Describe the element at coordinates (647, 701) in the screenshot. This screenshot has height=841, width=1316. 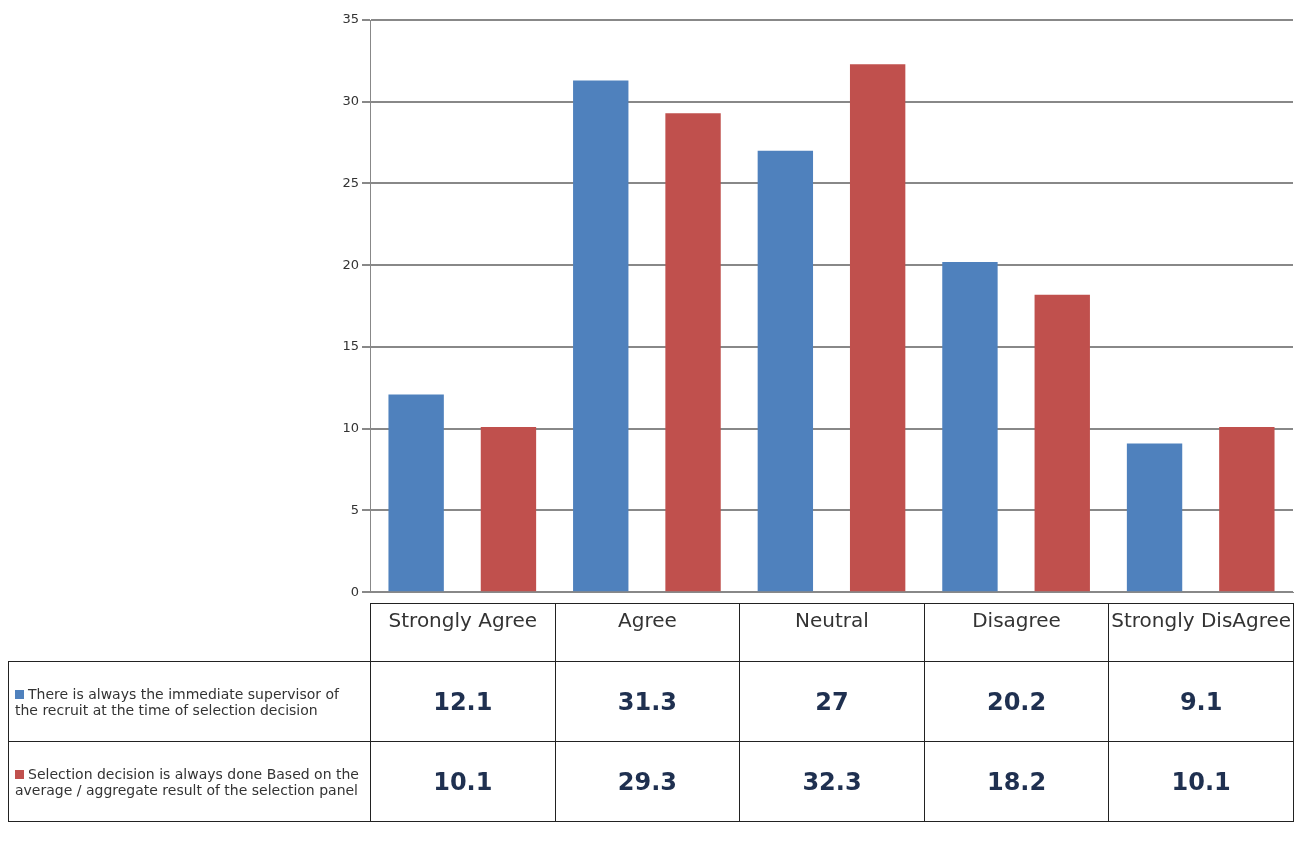
I see `data-label: 31.3` at that location.